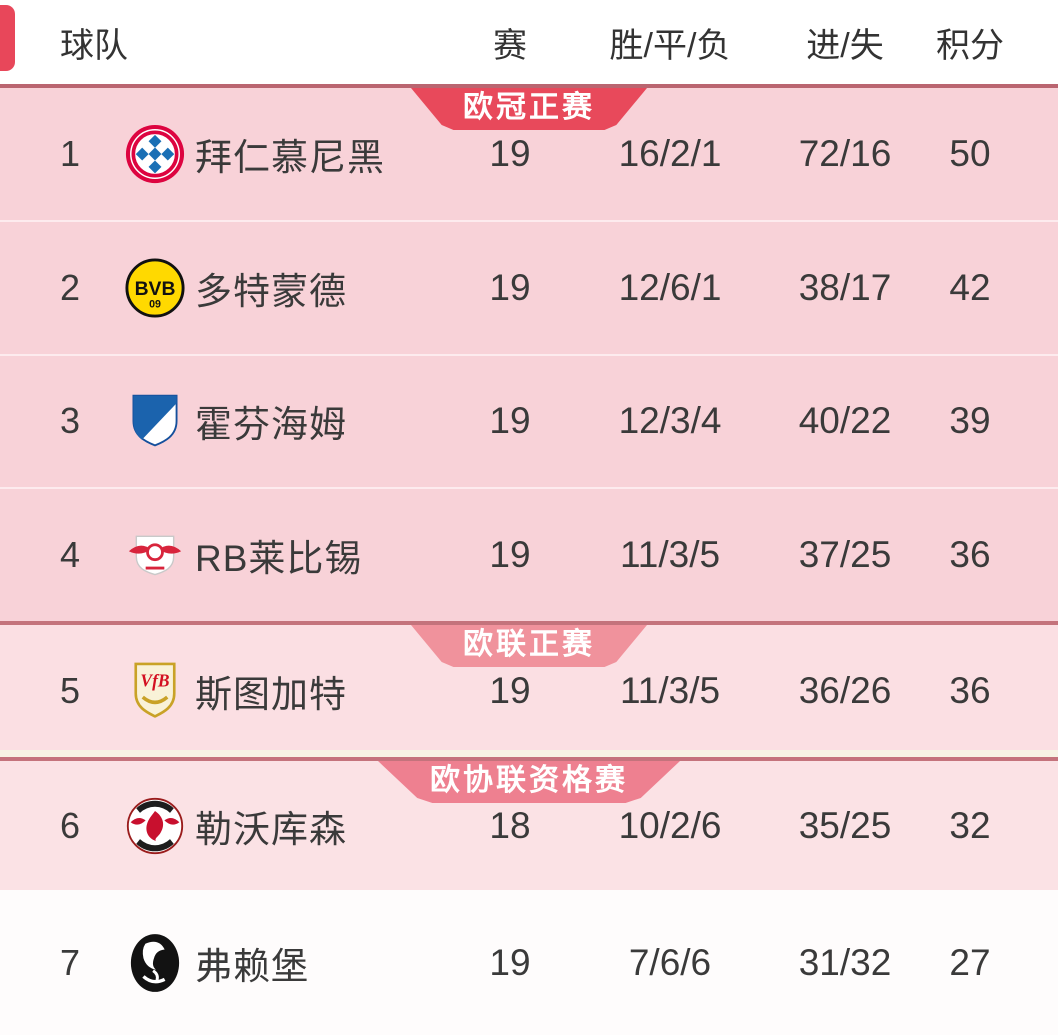  What do you see at coordinates (94, 45) in the screenshot?
I see `col-header-team: 球队` at bounding box center [94, 45].